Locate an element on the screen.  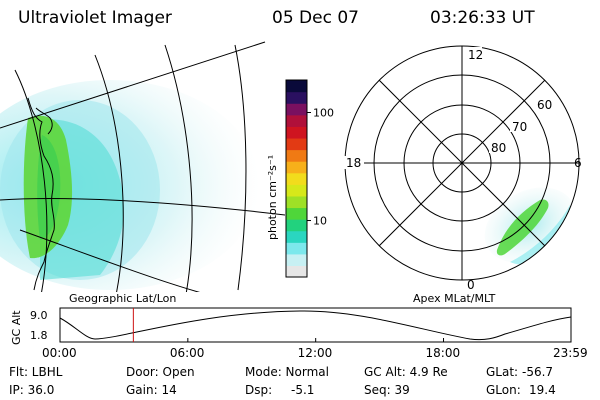
glat-label: GLat: is located at coordinates (502, 372).